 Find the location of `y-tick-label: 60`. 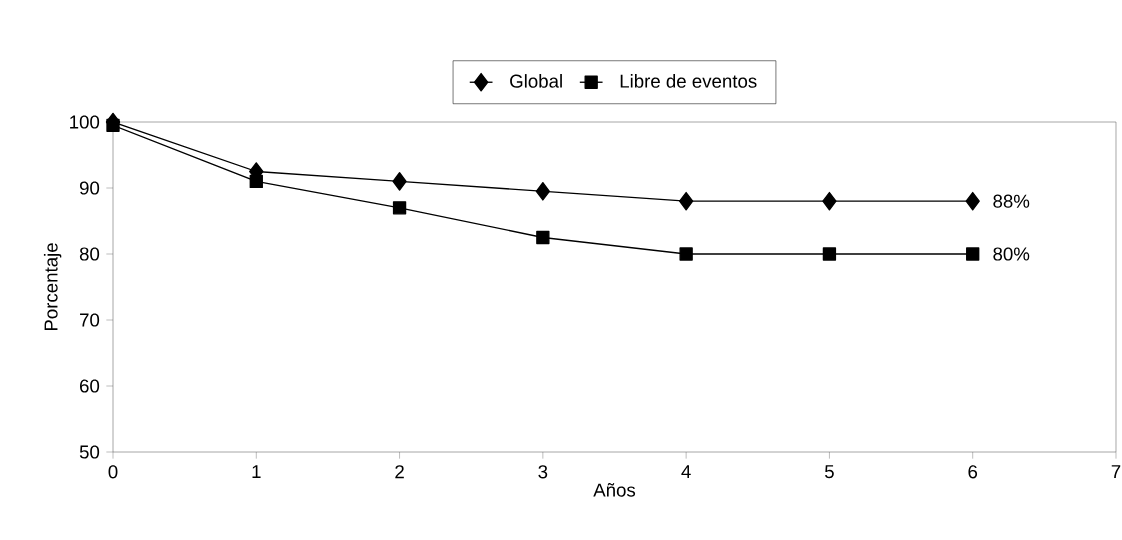

y-tick-label: 60 is located at coordinates (90, 386).